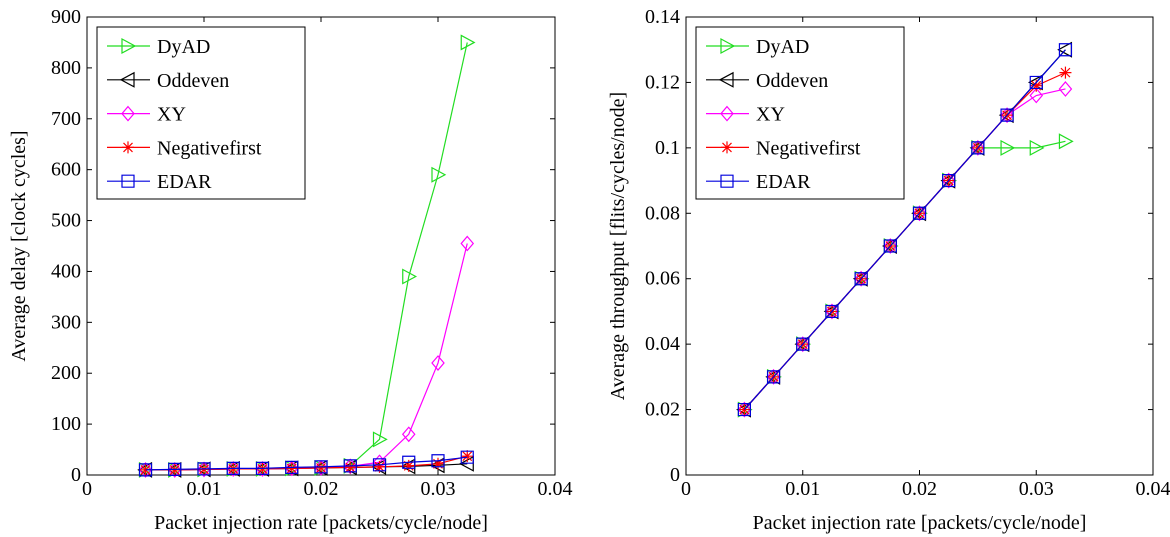  What do you see at coordinates (66, 17) in the screenshot?
I see `y-tick-label: 900` at bounding box center [66, 17].